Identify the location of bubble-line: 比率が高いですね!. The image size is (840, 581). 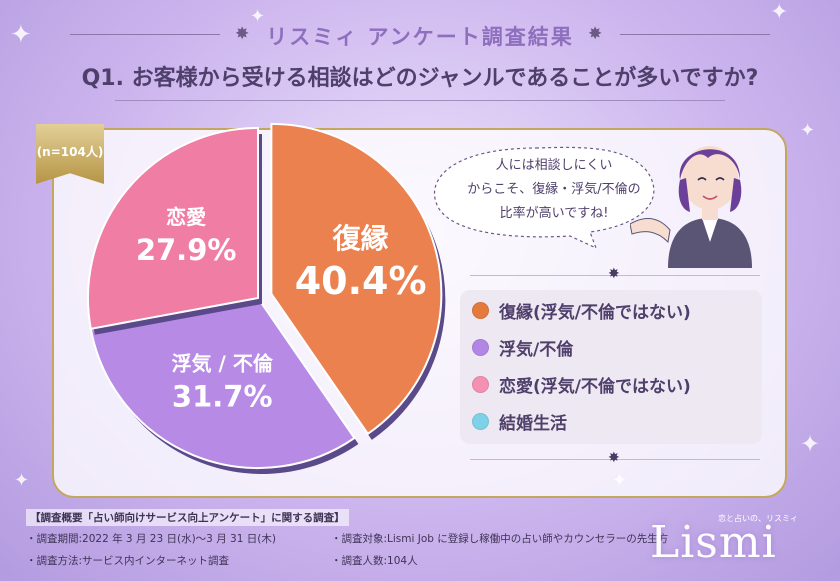
(554, 213).